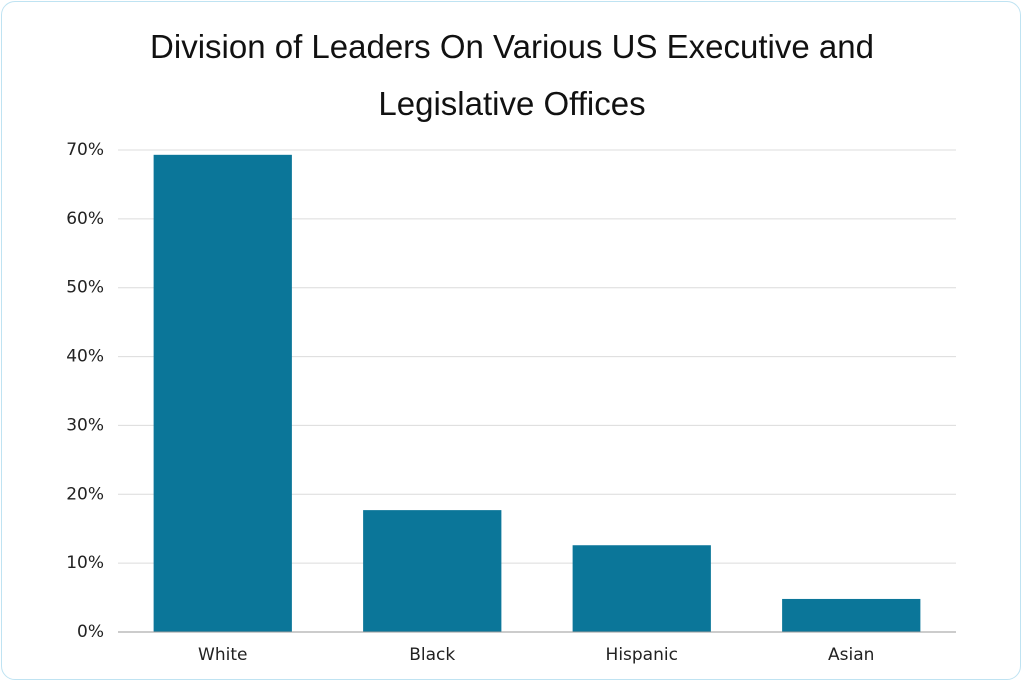  What do you see at coordinates (85, 150) in the screenshot?
I see `y-tick-label: 70%` at bounding box center [85, 150].